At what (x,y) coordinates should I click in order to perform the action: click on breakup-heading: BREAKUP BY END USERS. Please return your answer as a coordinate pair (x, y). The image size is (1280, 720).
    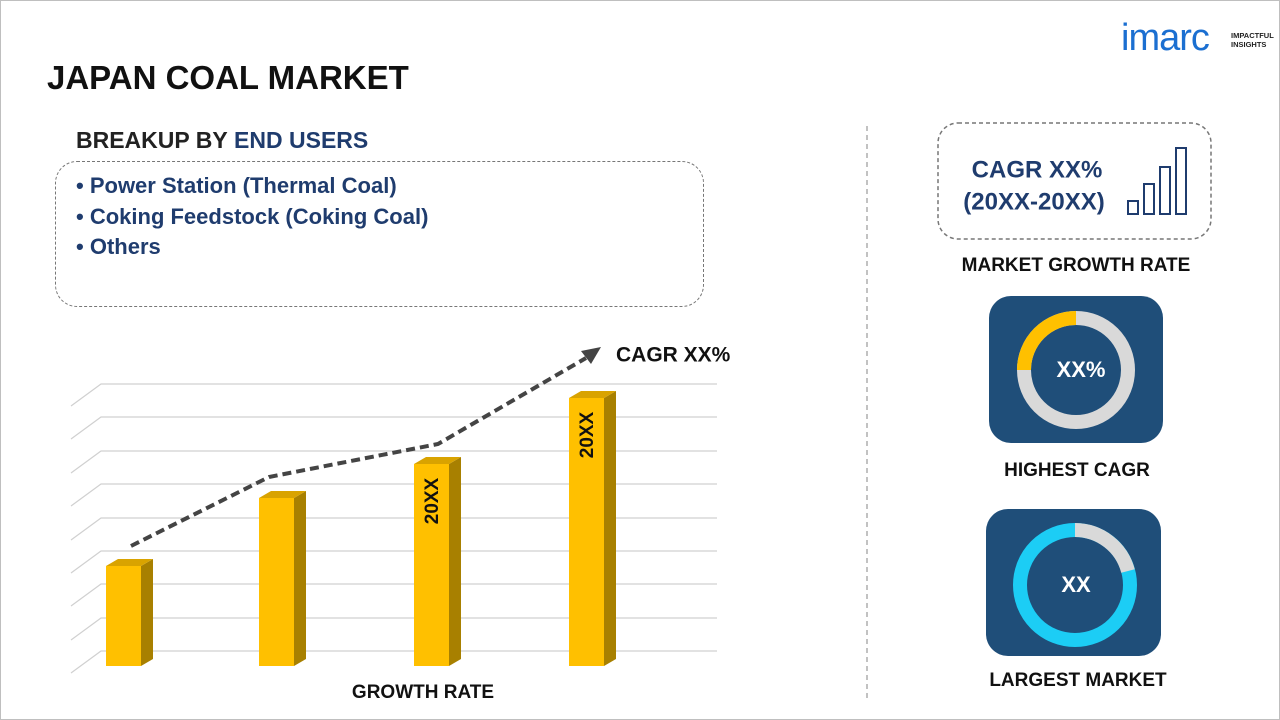
    Looking at the image, I should click on (222, 140).